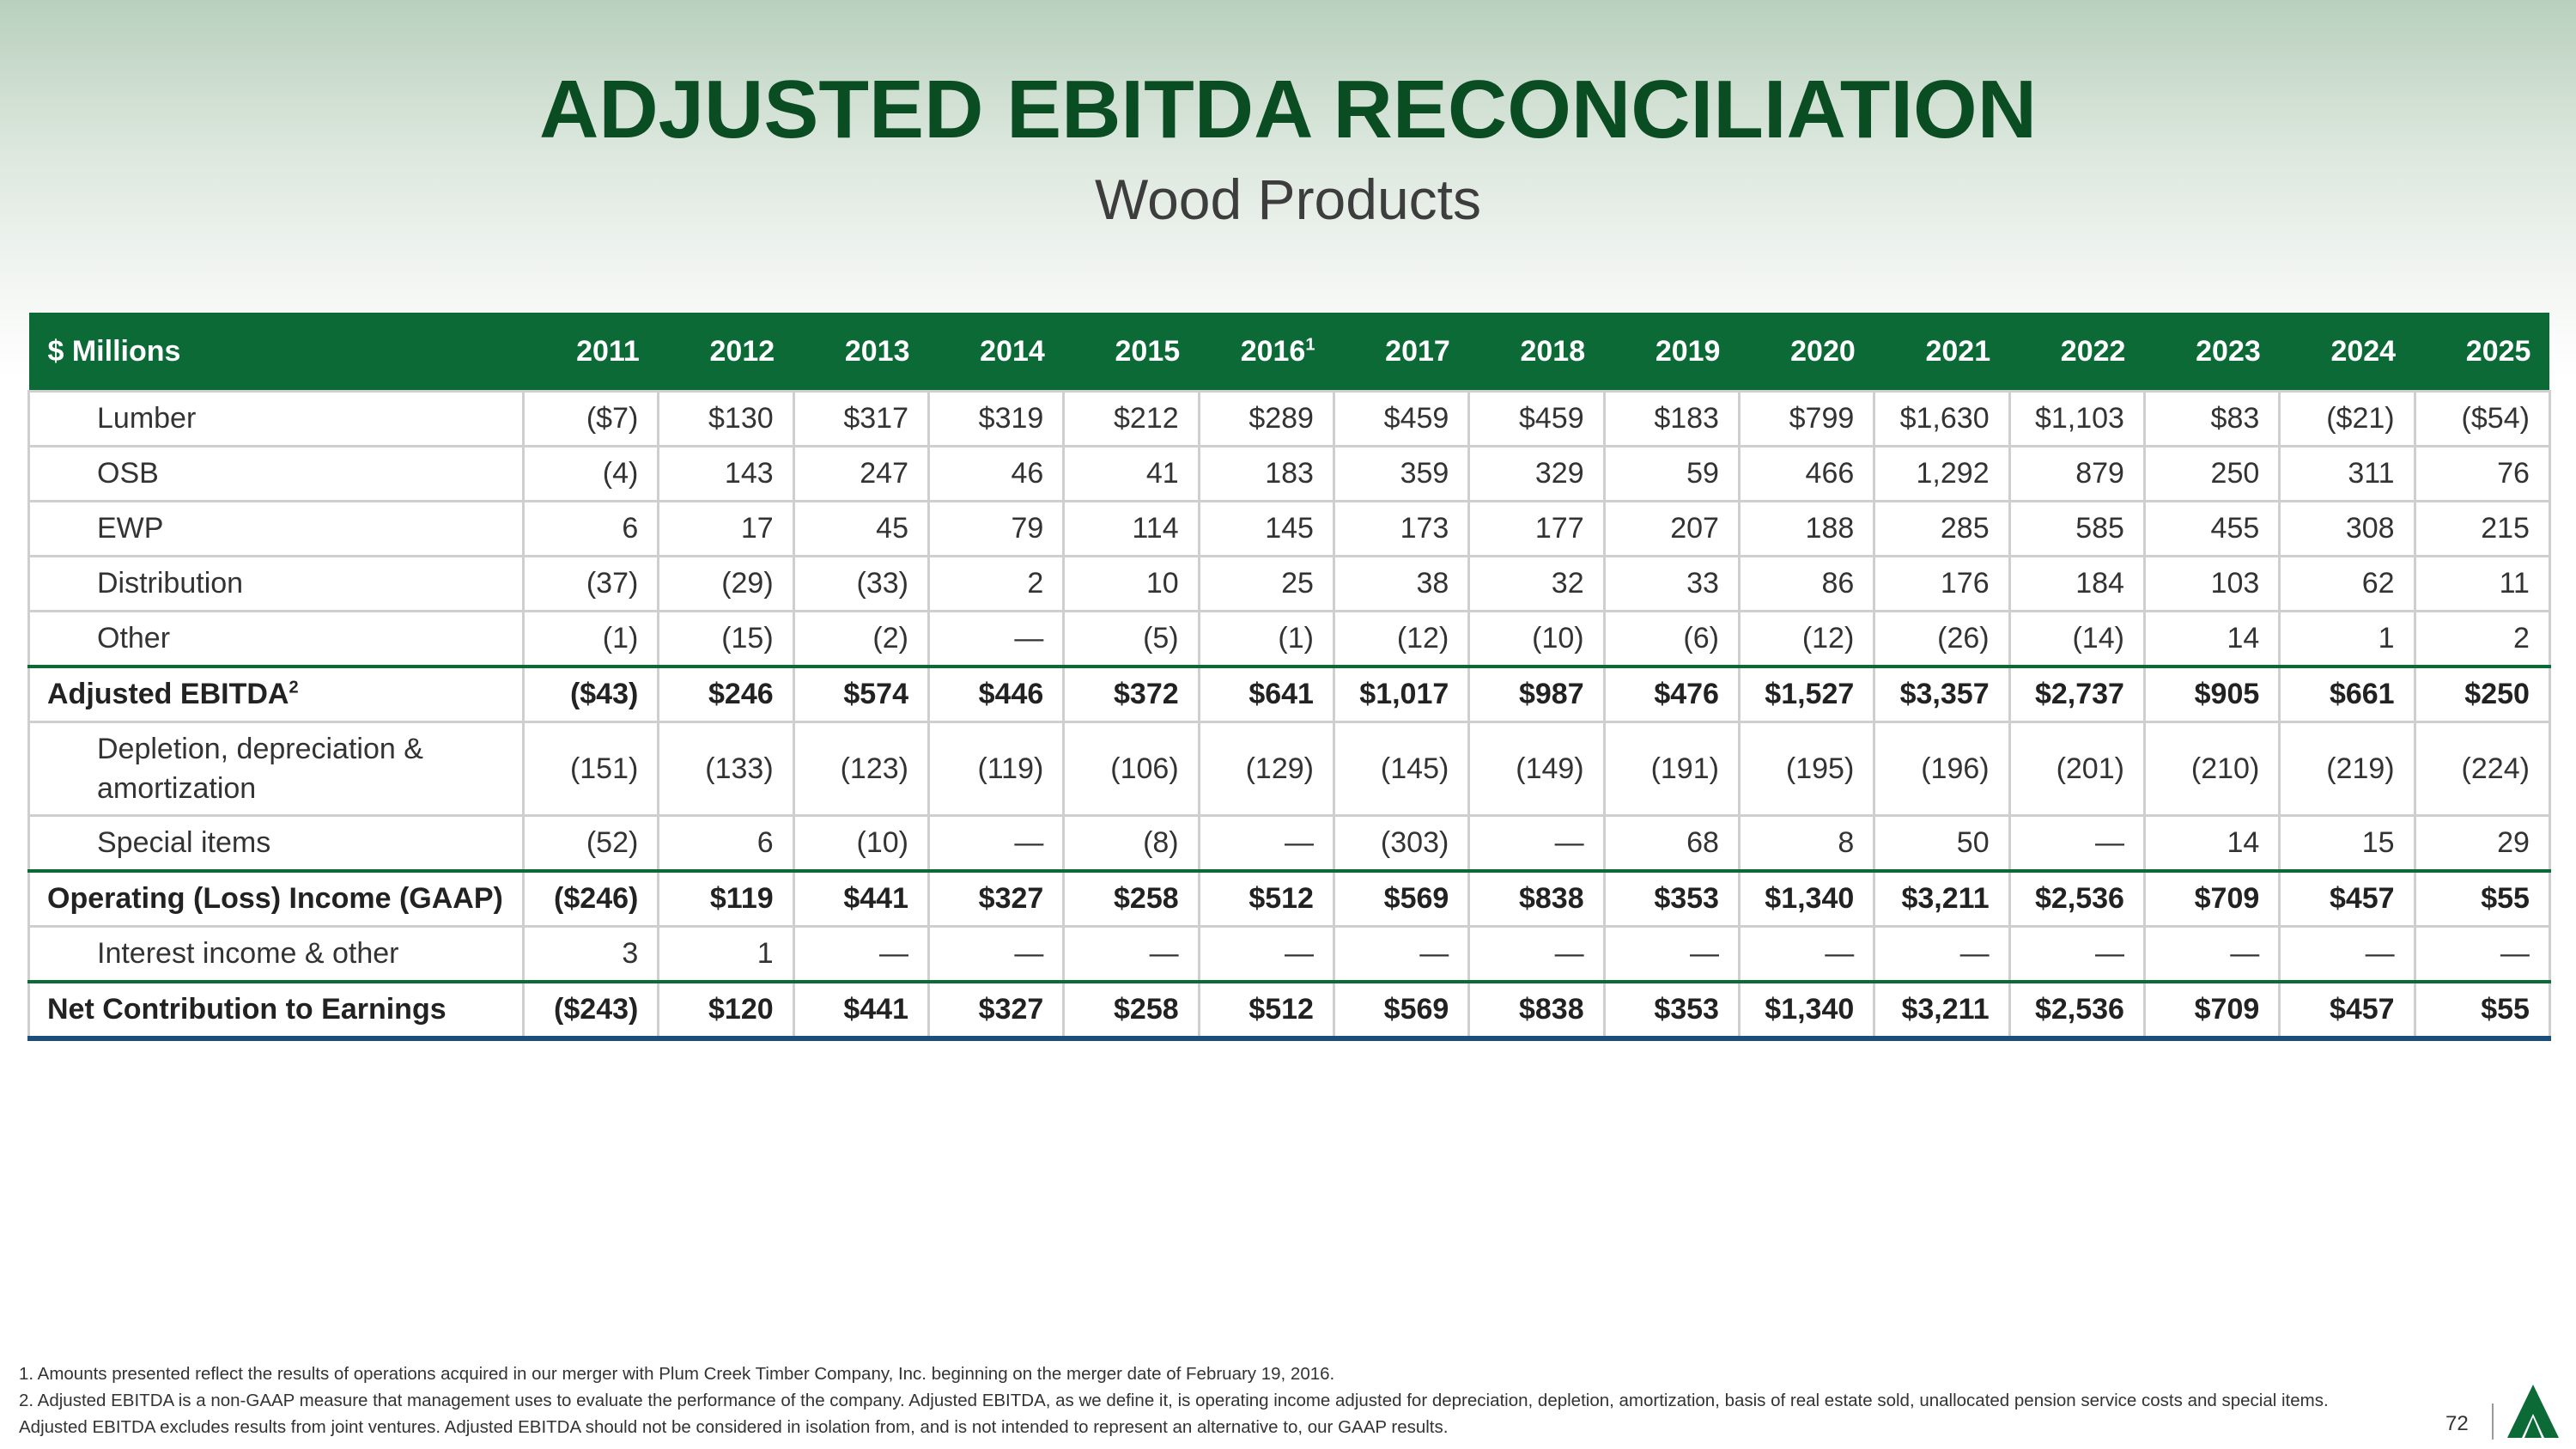 The image size is (2576, 1449). I want to click on table-cell: (133), so click(726, 769).